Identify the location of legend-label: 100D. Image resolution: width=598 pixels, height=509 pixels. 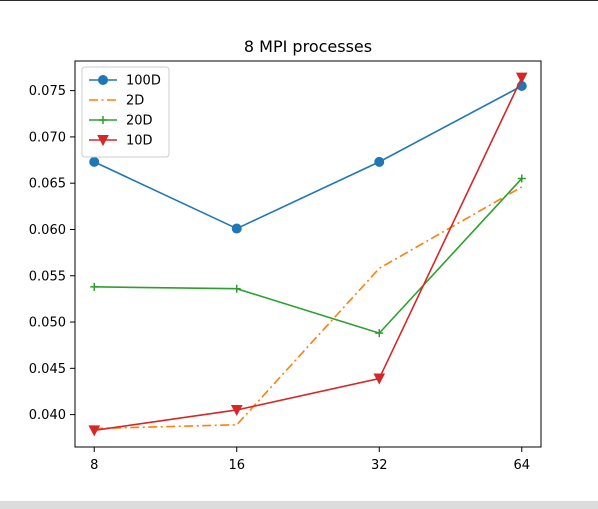
(143, 81).